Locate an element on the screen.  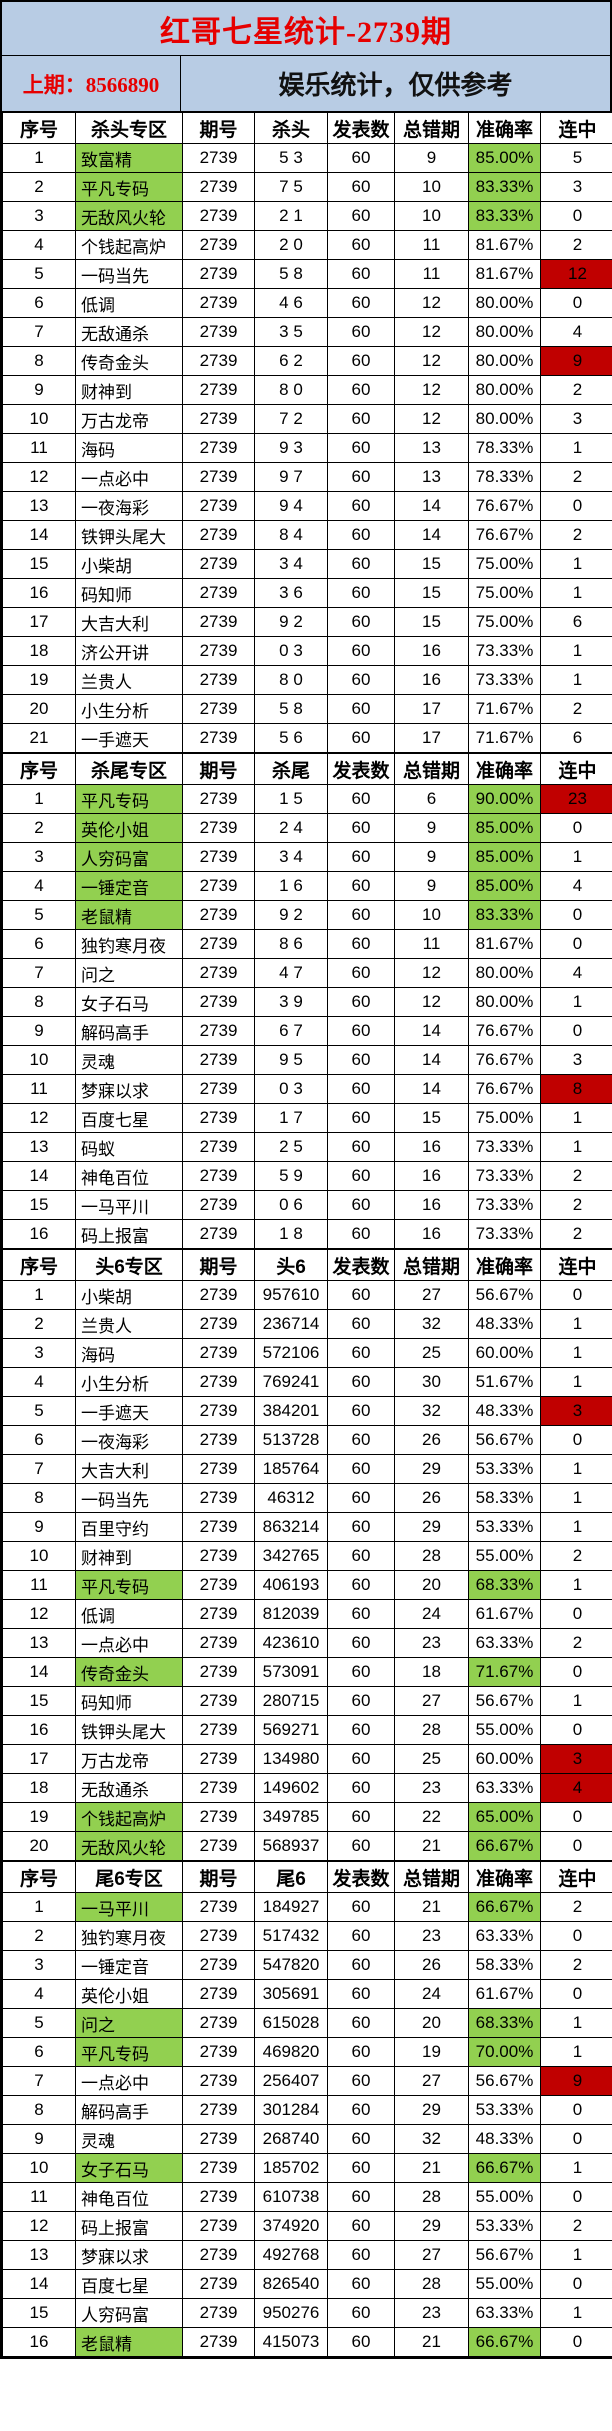
cell-streak: 4 is located at coordinates (576, 886).